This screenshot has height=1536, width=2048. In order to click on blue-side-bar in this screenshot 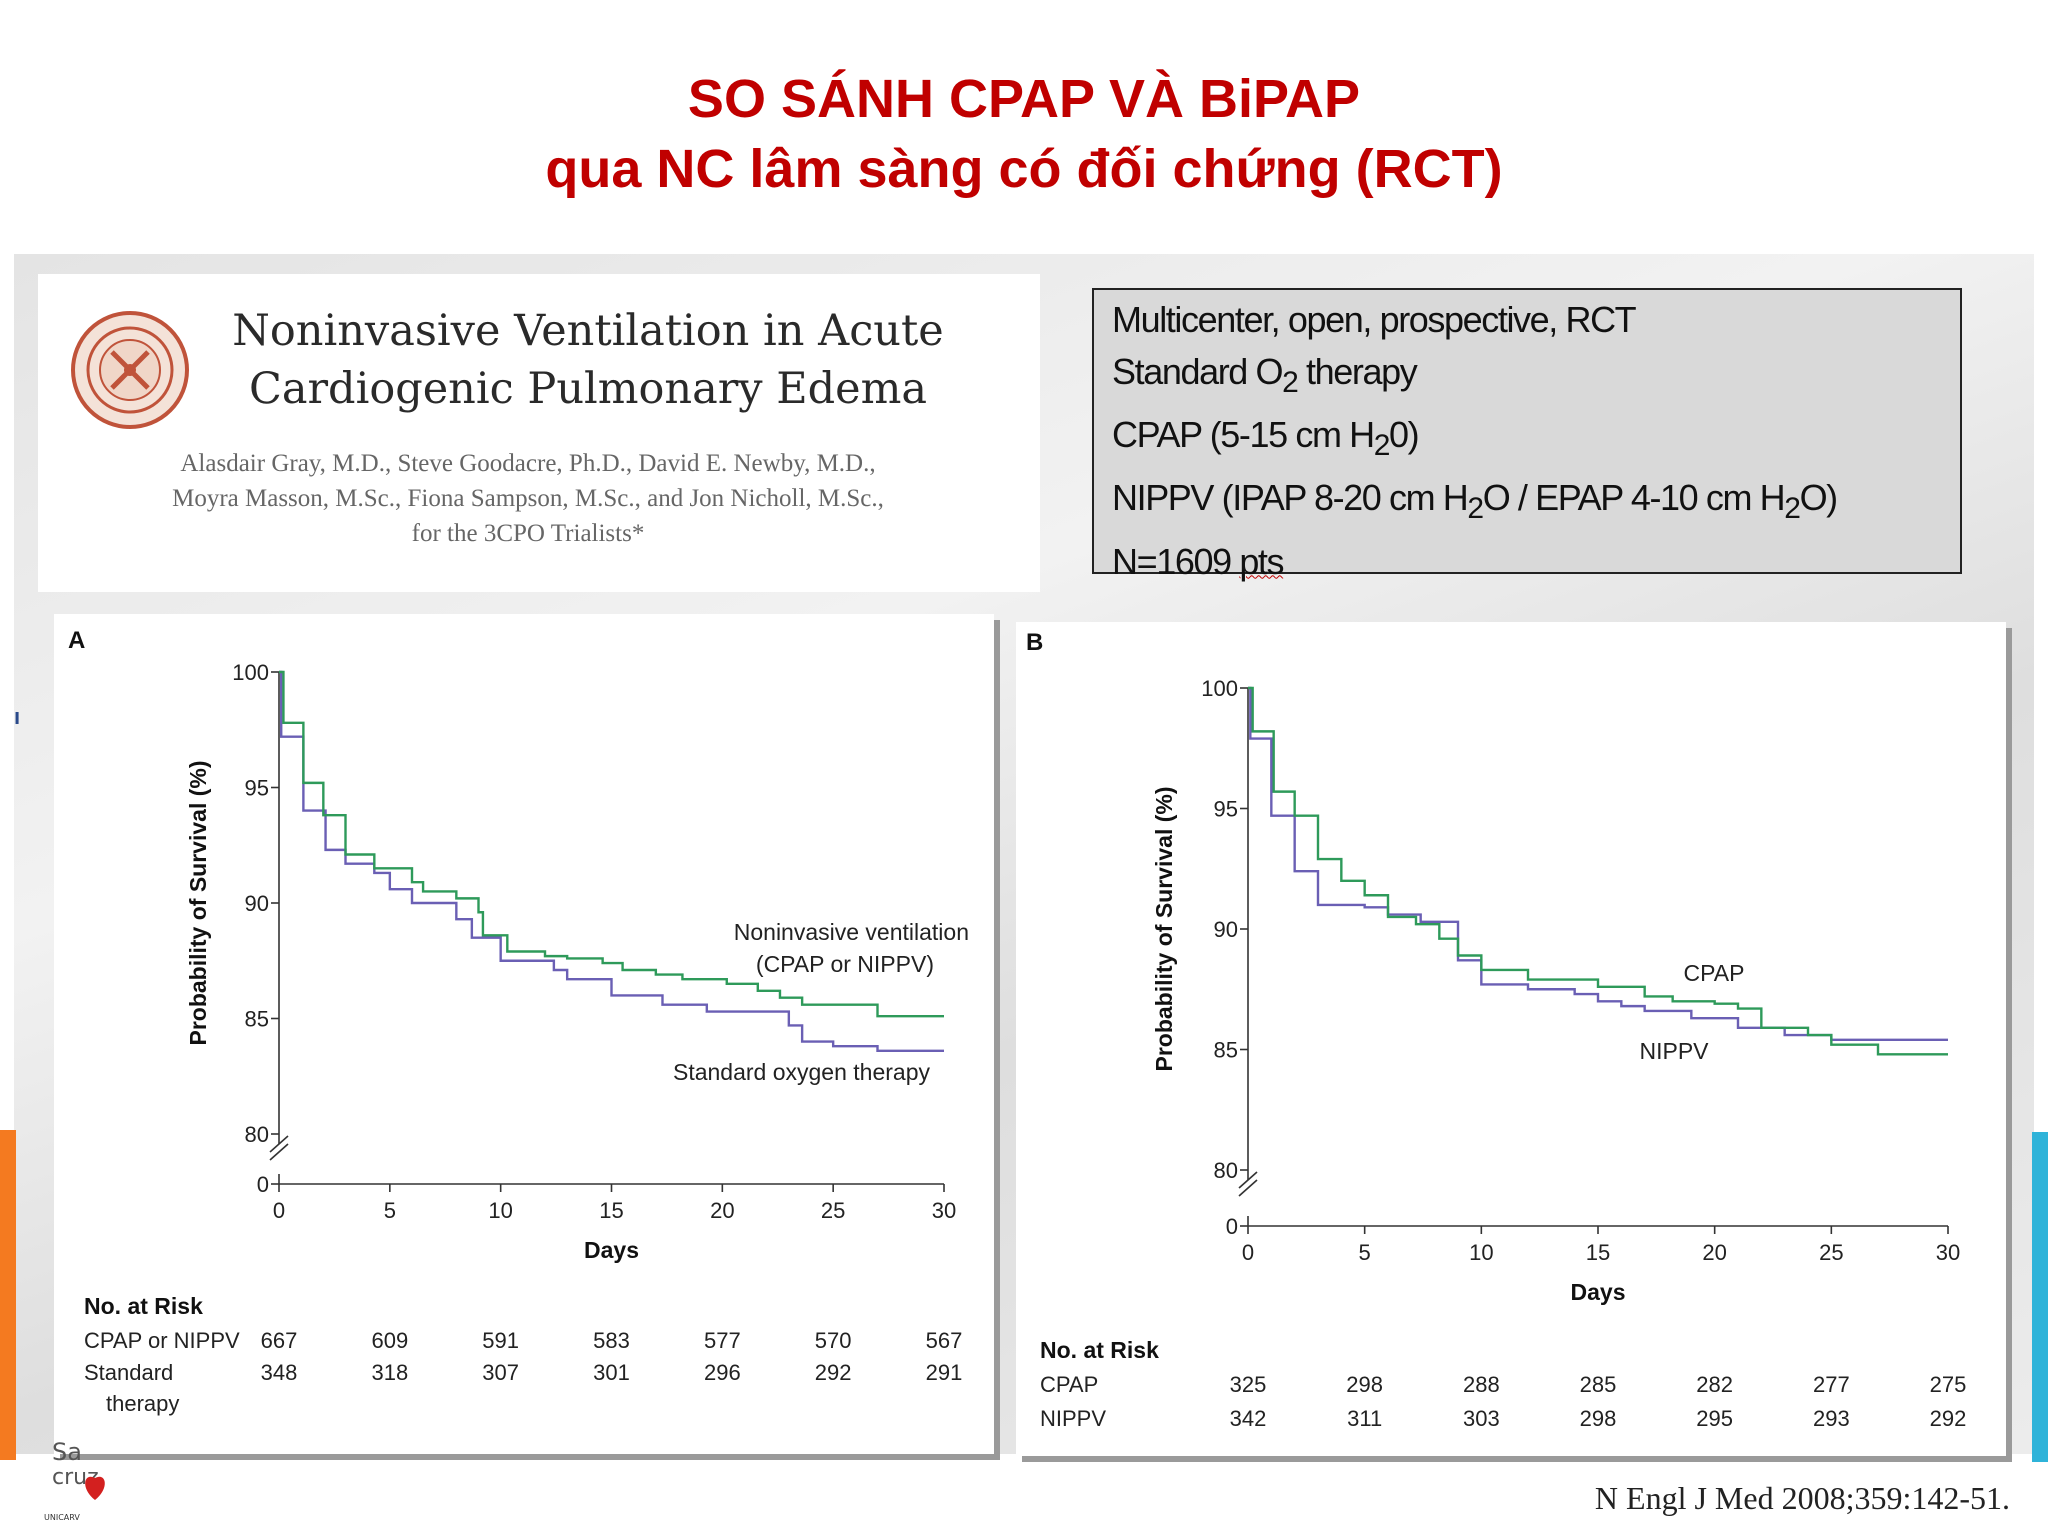, I will do `click(2040, 1297)`.